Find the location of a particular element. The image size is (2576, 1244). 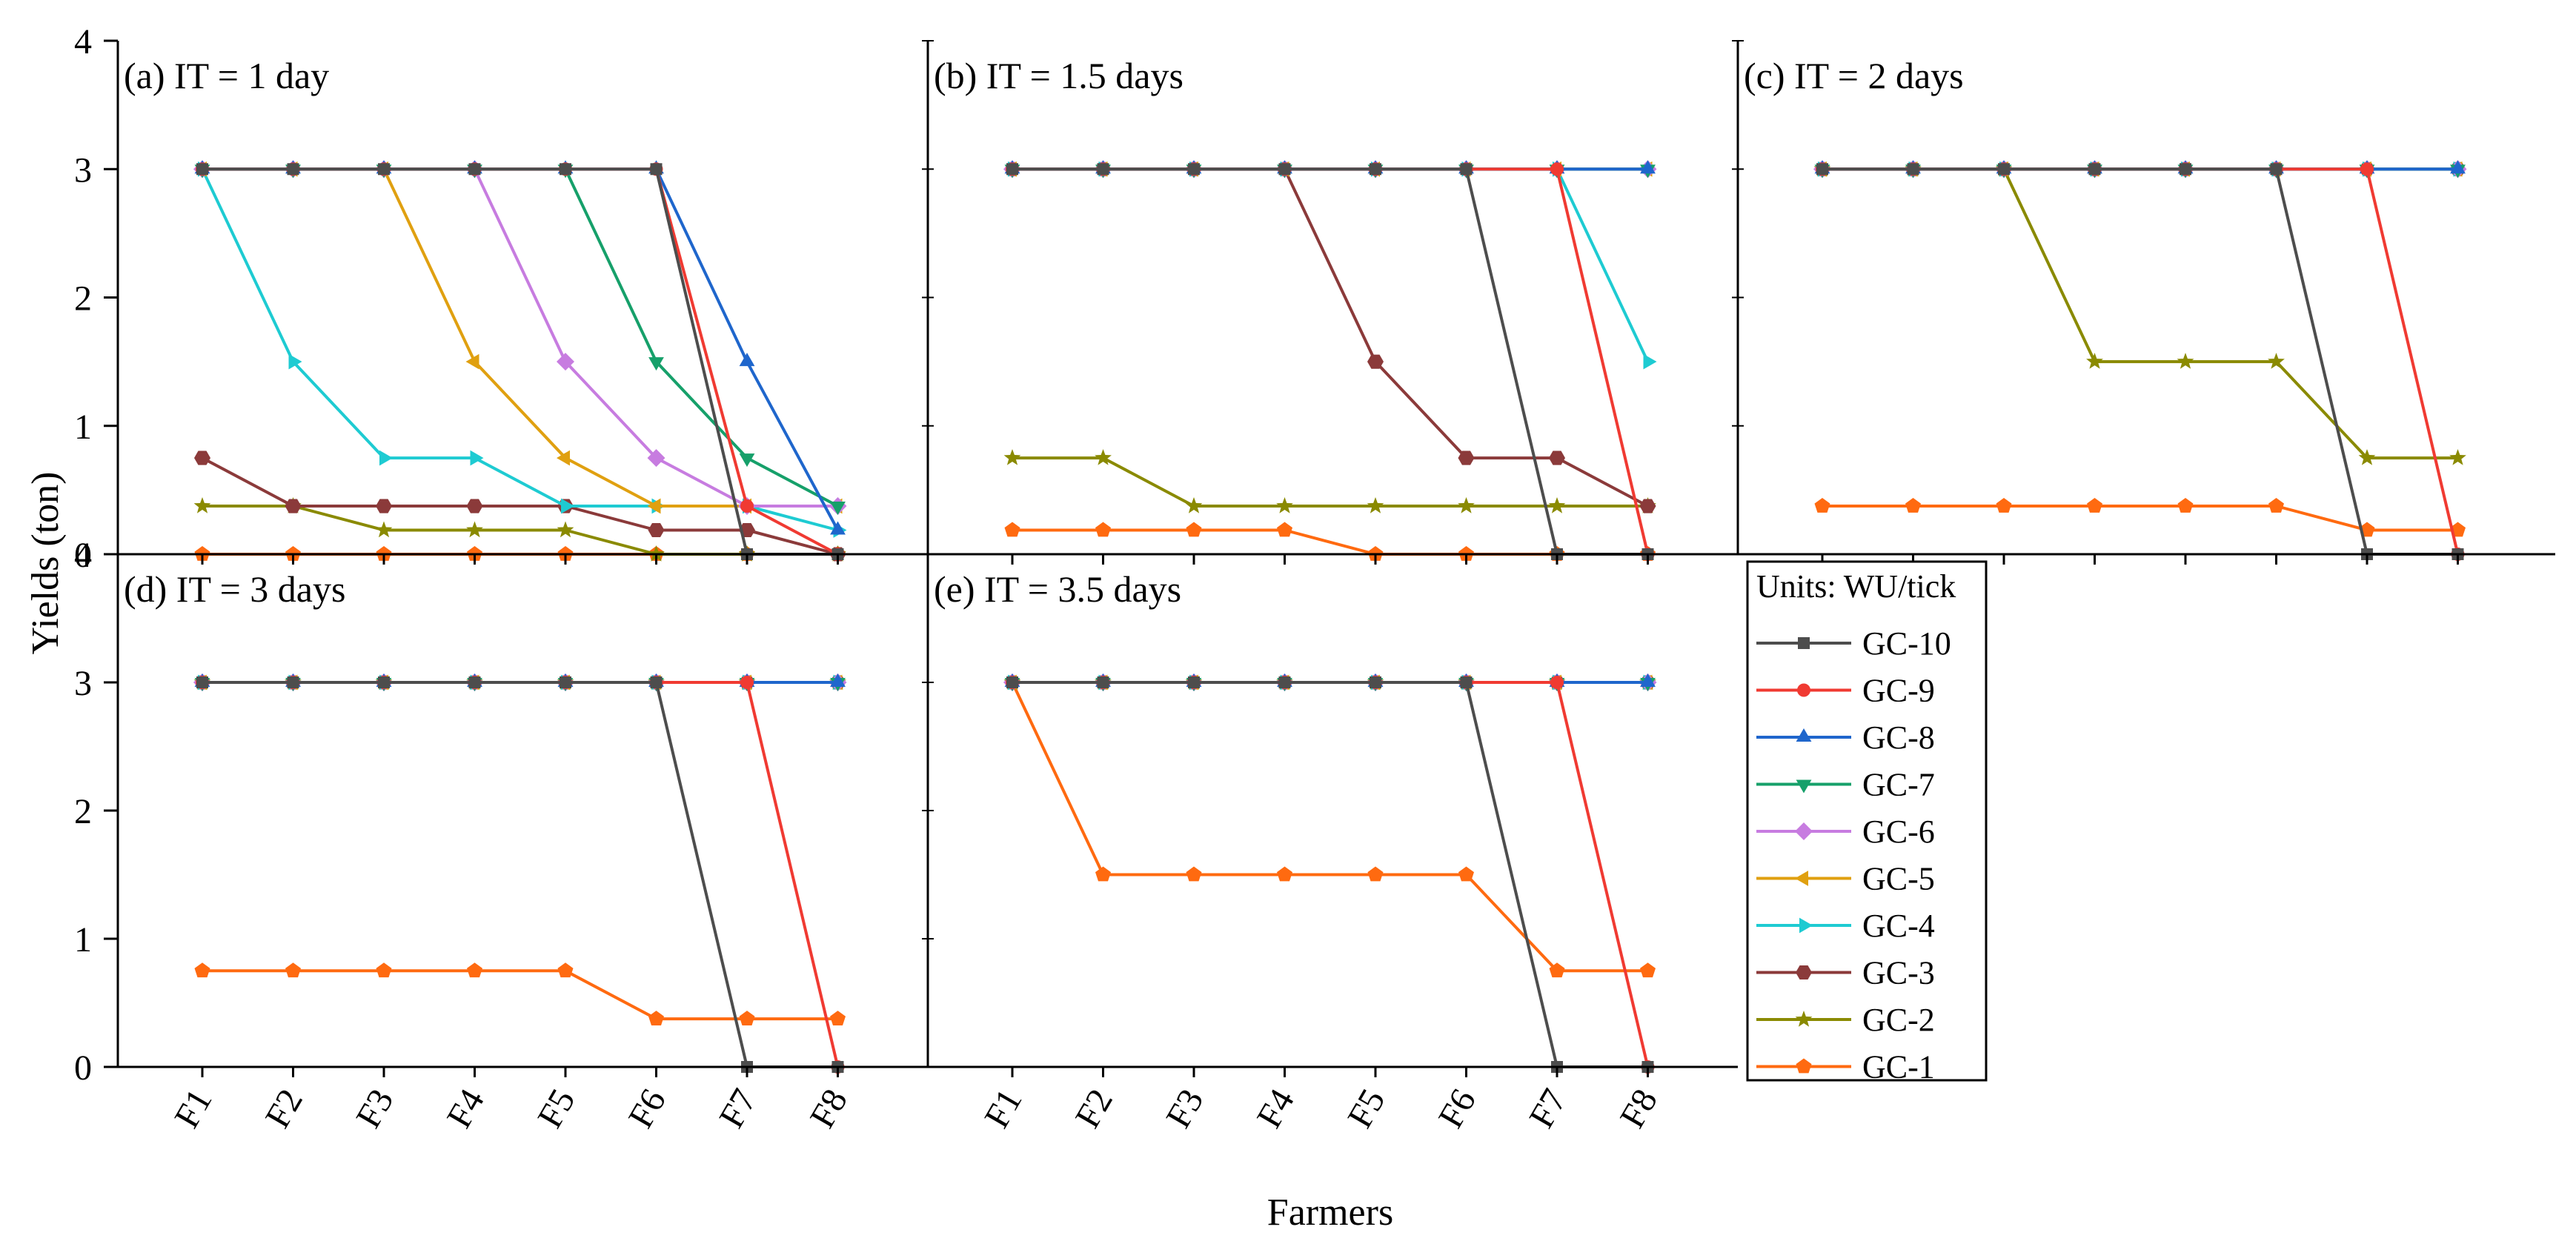

y-tick-label: 0 is located at coordinates (83, 555).